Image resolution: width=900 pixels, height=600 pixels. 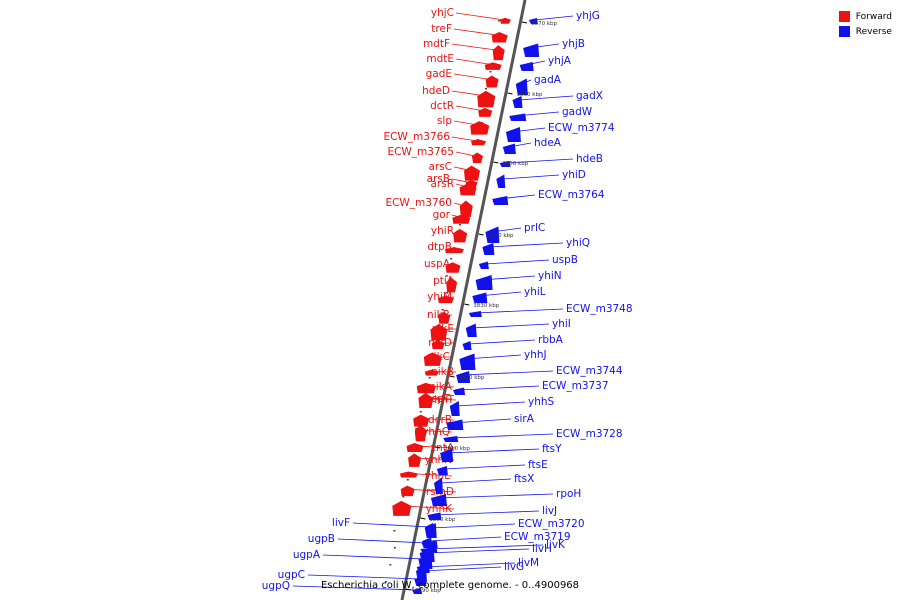 What do you see at coordinates (418, 203) in the screenshot?
I see `forward-gene-label: ECW_m3760` at bounding box center [418, 203].